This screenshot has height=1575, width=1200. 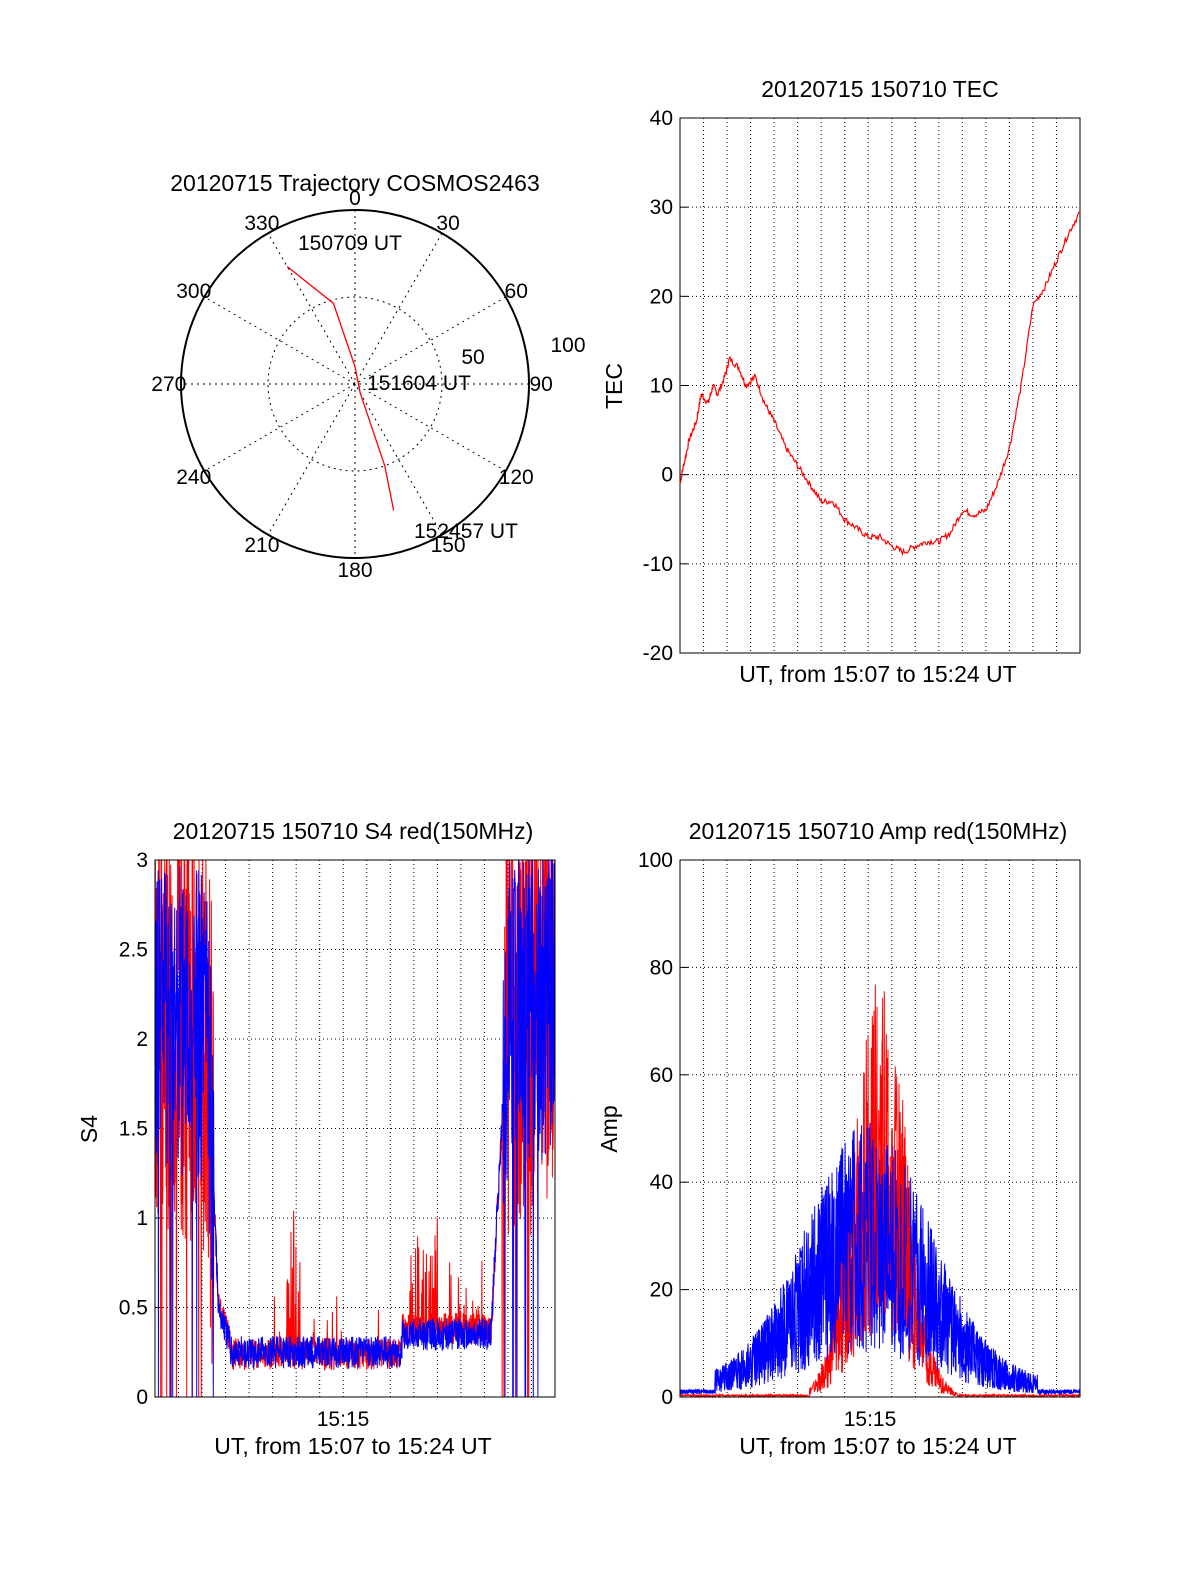 I want to click on tec-grid, so click(x=880, y=385).